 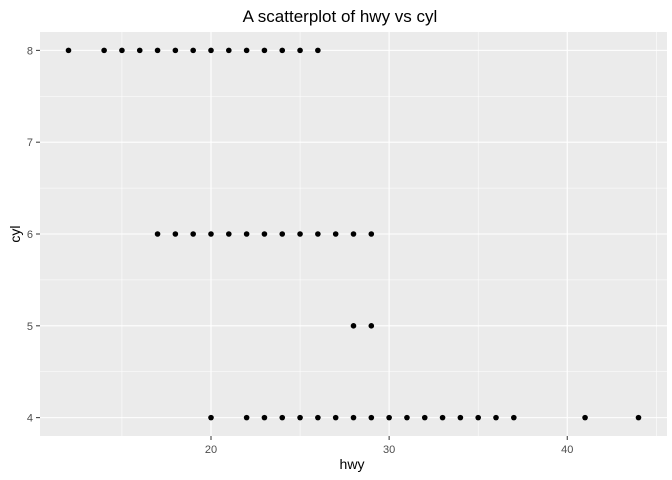 I want to click on y-tick-label: 8, so click(x=30, y=51).